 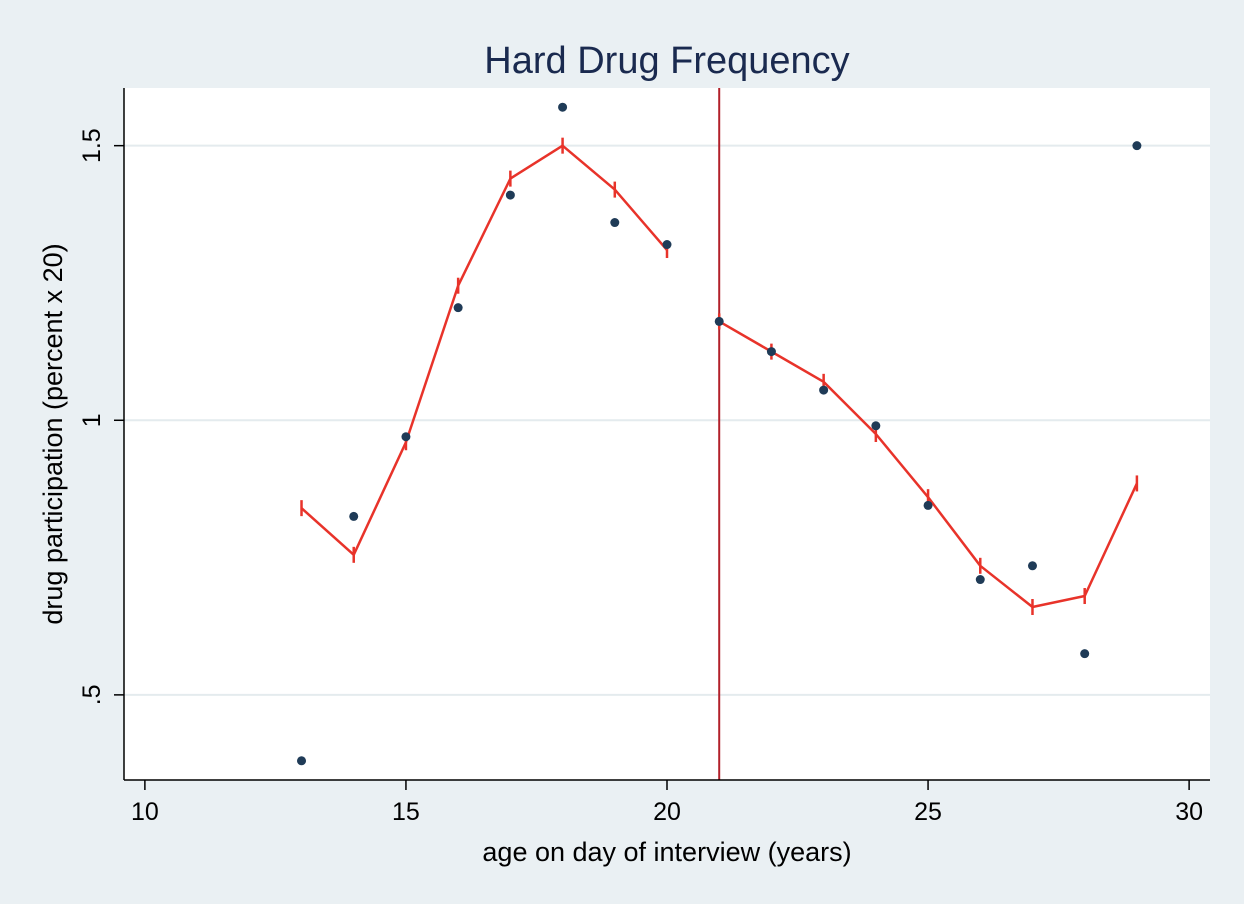 What do you see at coordinates (1189, 812) in the screenshot?
I see `x-tick-label: 30` at bounding box center [1189, 812].